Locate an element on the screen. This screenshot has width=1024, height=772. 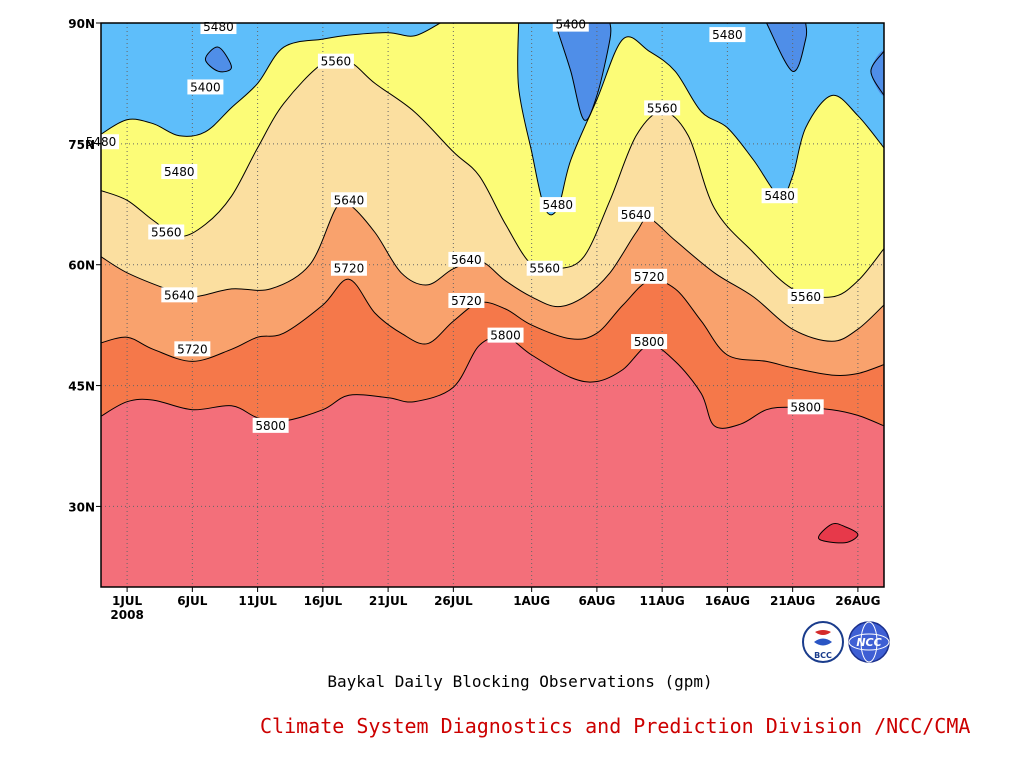
contour-label-15: 5480 is located at coordinates (557, 205).